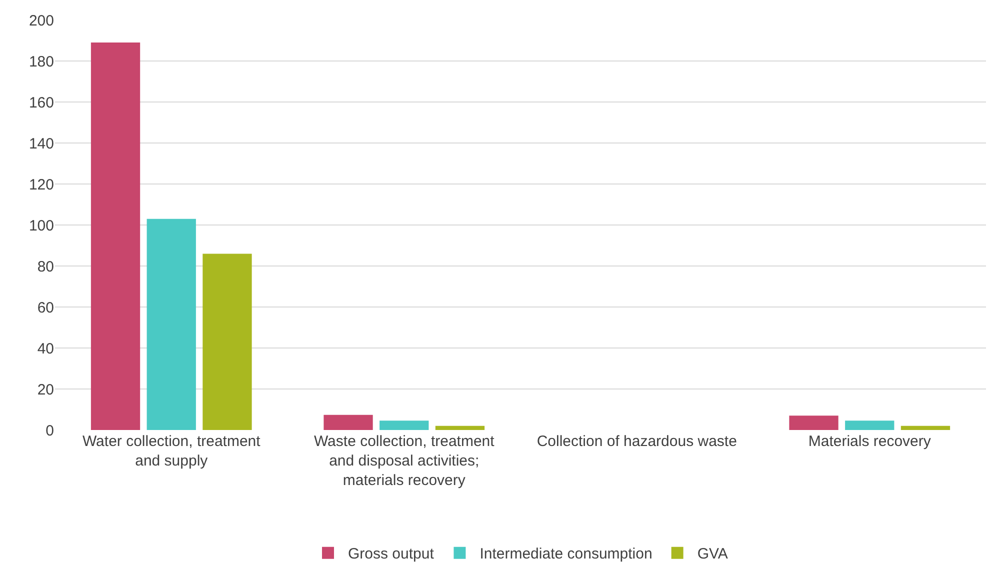  I want to click on y-tick-label: 0, so click(50, 431).